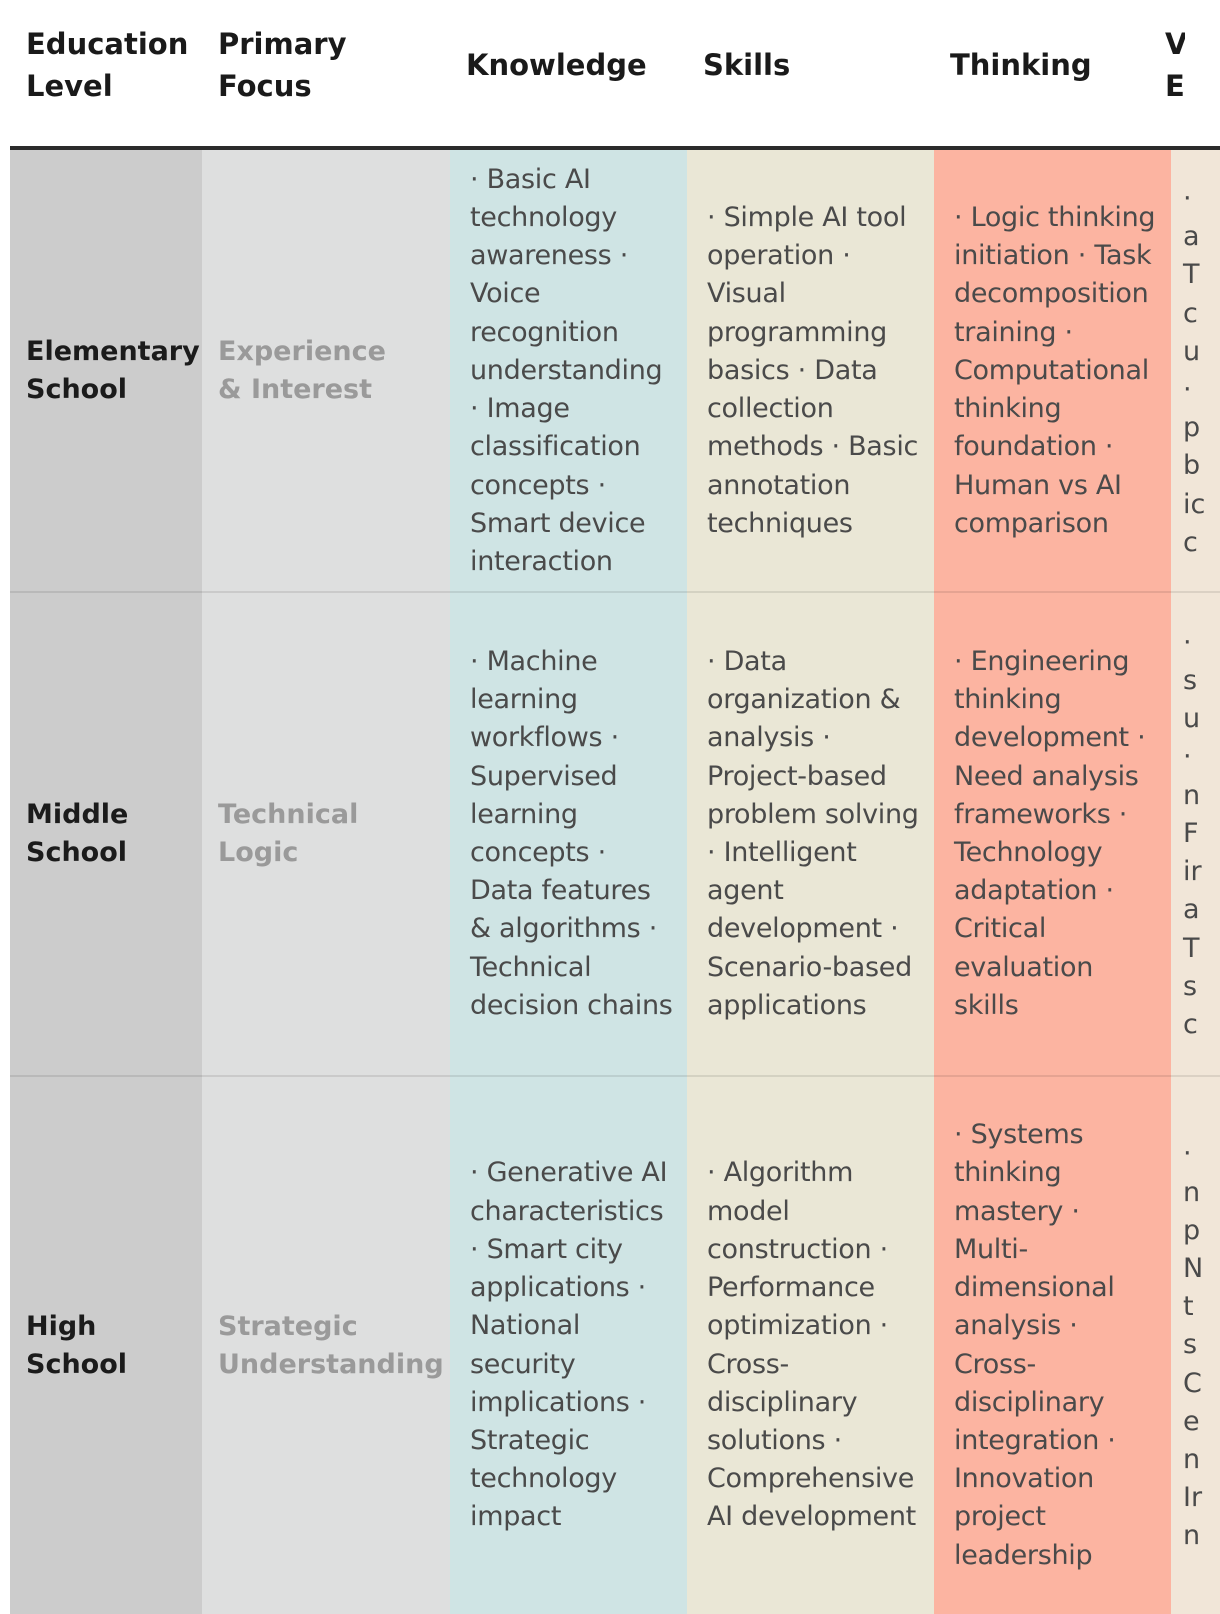  I want to click on header-primary-focus-text: Primary Focus, so click(282, 65).